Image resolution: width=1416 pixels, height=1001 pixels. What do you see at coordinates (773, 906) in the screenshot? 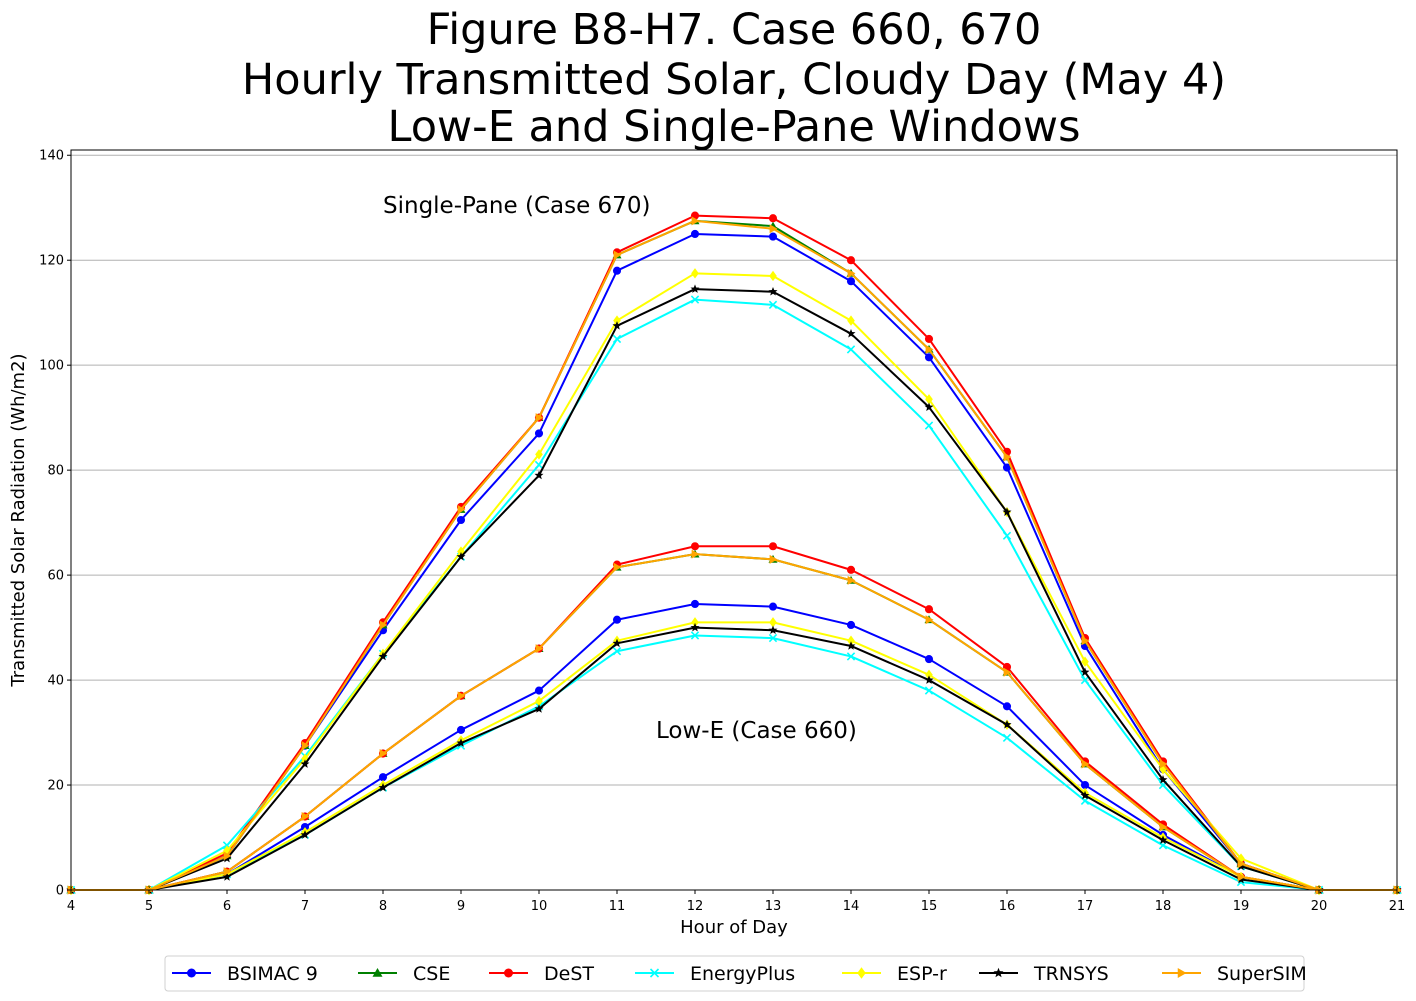
I see `x-tick-label: 13` at bounding box center [773, 906].